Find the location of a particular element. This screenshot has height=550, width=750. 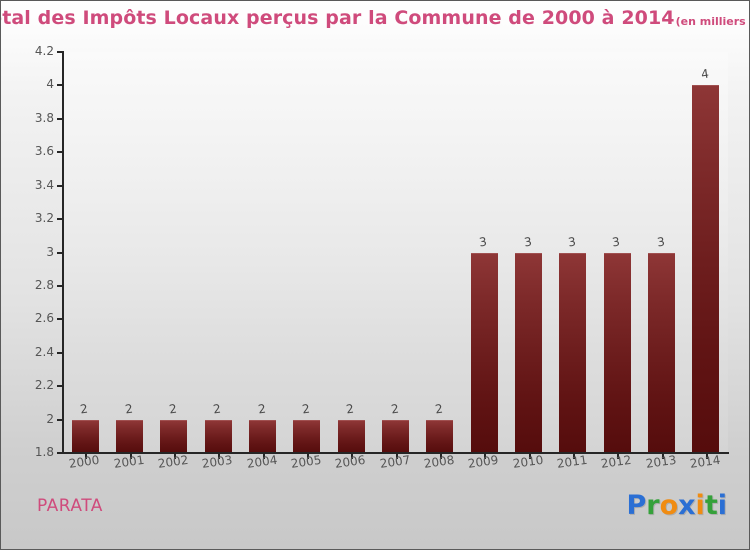

y-axis-tick-label: 3.2 is located at coordinates (44, 218).